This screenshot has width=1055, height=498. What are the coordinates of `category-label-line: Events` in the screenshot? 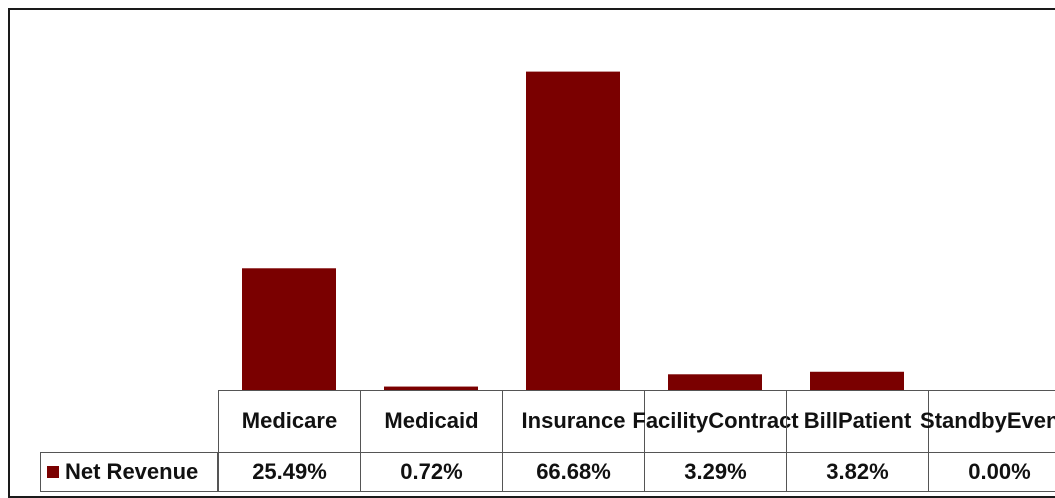 It's located at (1030, 421).